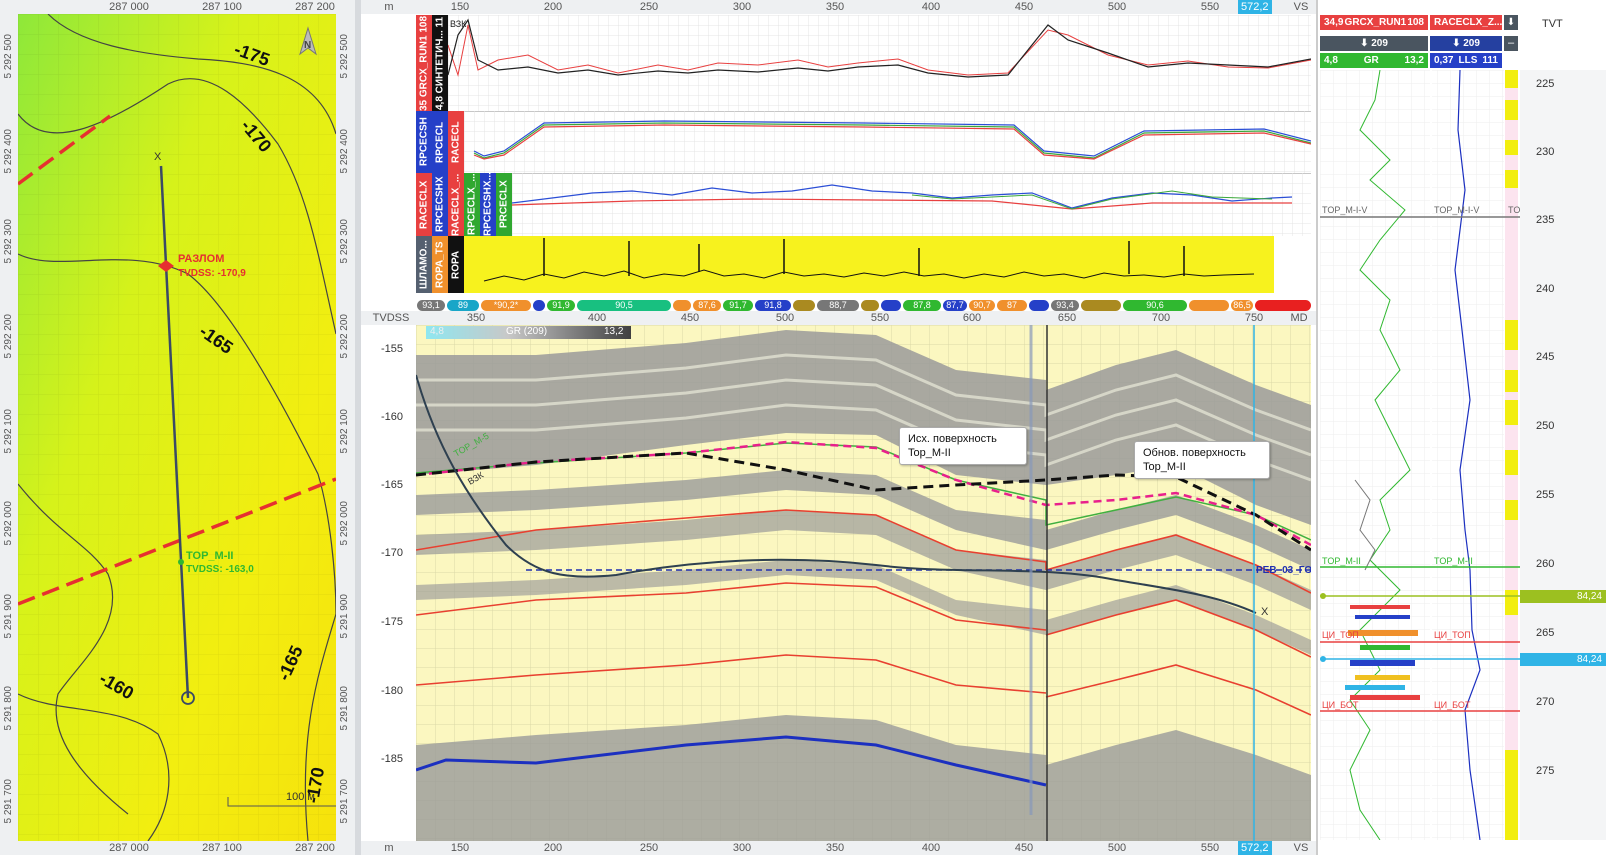  Describe the element at coordinates (835, 7) in the screenshot. I see `x-tick: 350` at that location.